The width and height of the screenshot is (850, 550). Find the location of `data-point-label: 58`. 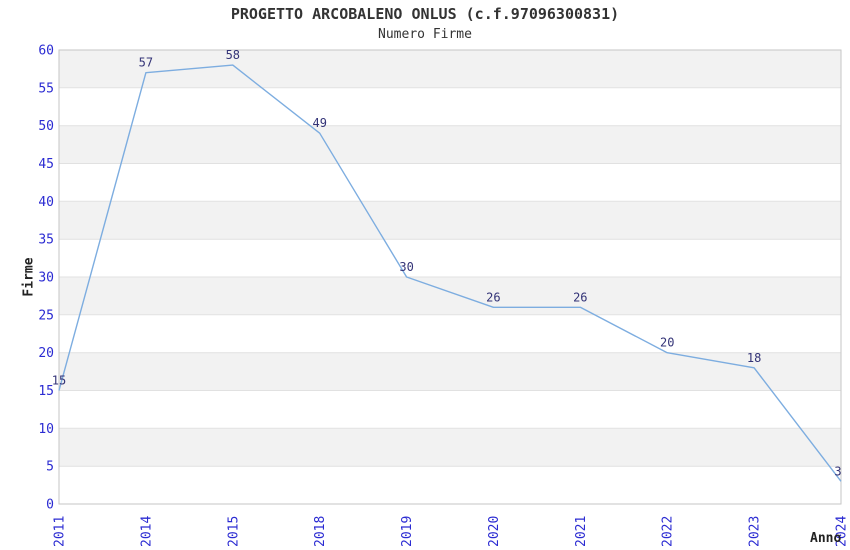

data-point-label: 58 is located at coordinates (233, 55).